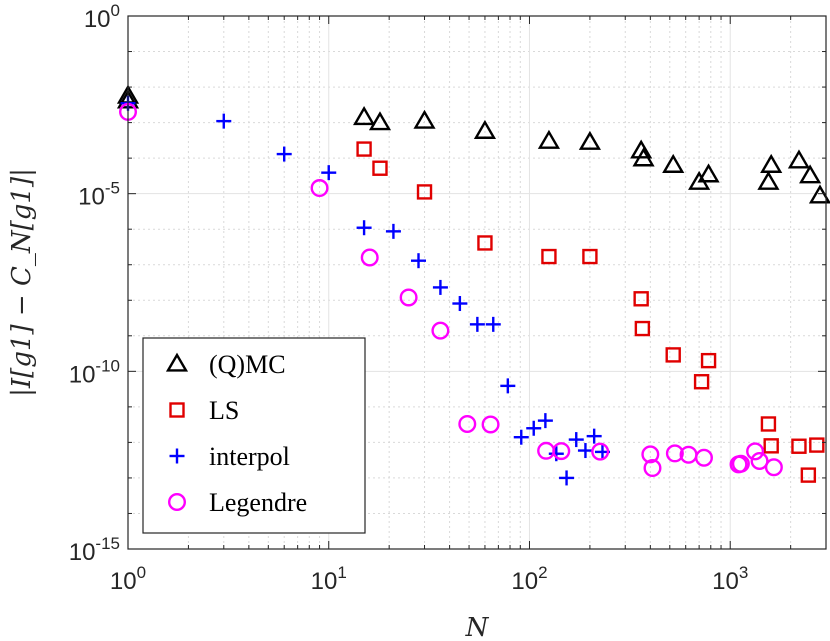 The height and width of the screenshot is (641, 830). I want to click on legend-label-q-mc: (Q)MC, so click(247, 364).